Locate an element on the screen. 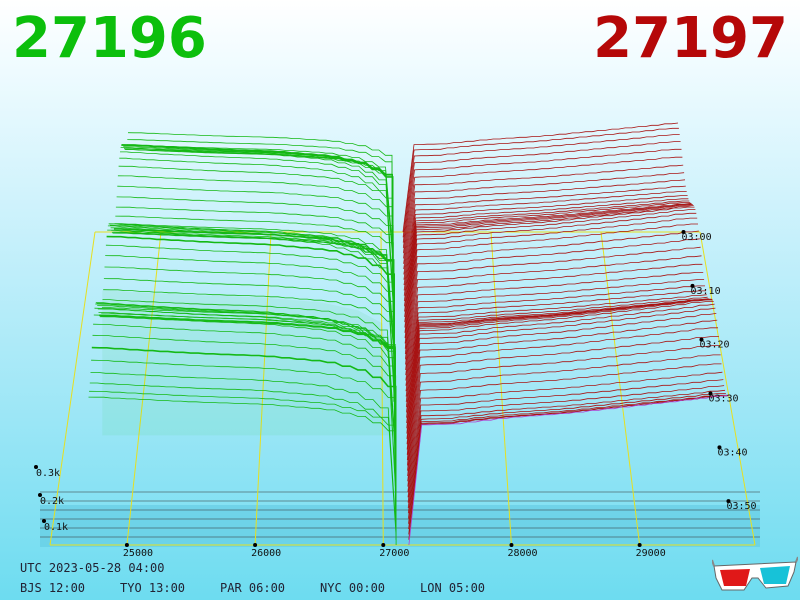 The height and width of the screenshot is (600, 800). bid-area-fill is located at coordinates (248, 363).